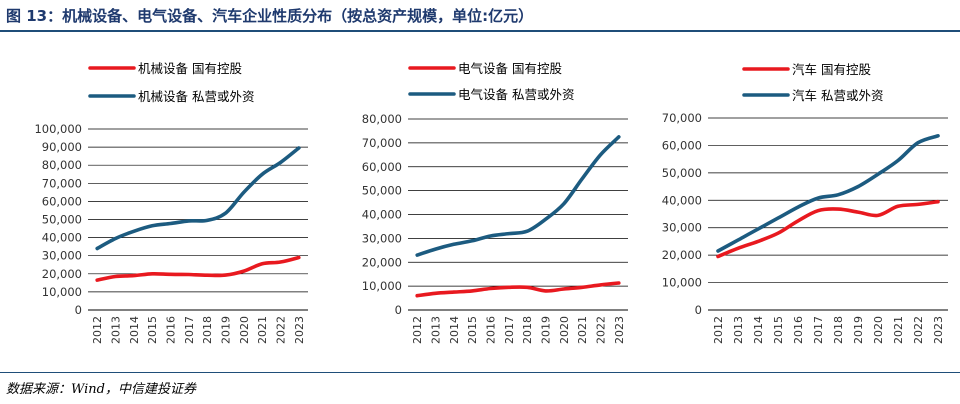  I want to click on legend-label-state-owned: 电气设备 国有控股, so click(510, 68).